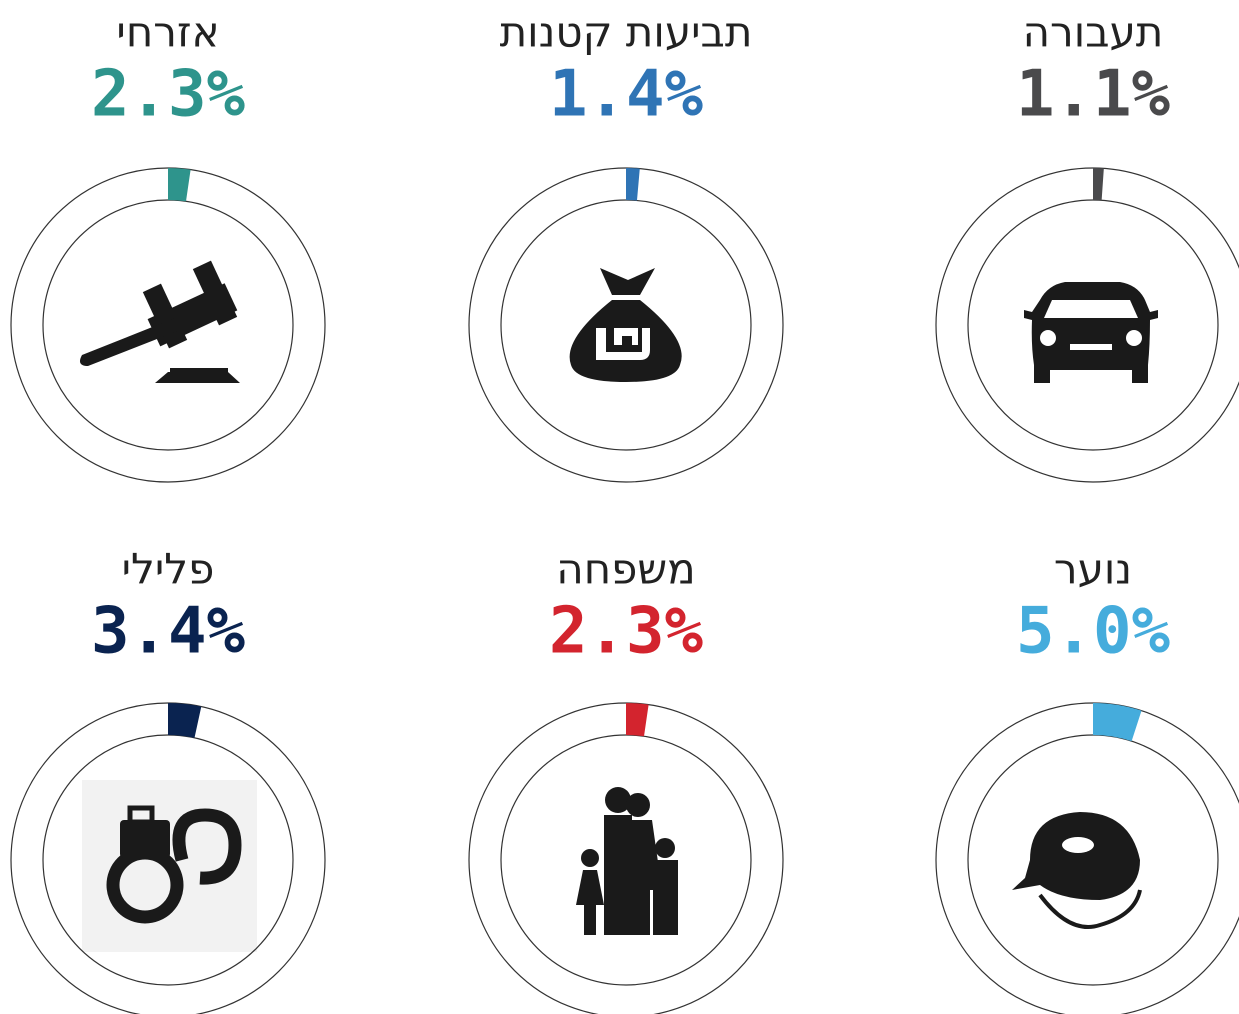 The image size is (1239, 1014). What do you see at coordinates (168, 632) in the screenshot?
I see `value-label: 3.4%` at bounding box center [168, 632].